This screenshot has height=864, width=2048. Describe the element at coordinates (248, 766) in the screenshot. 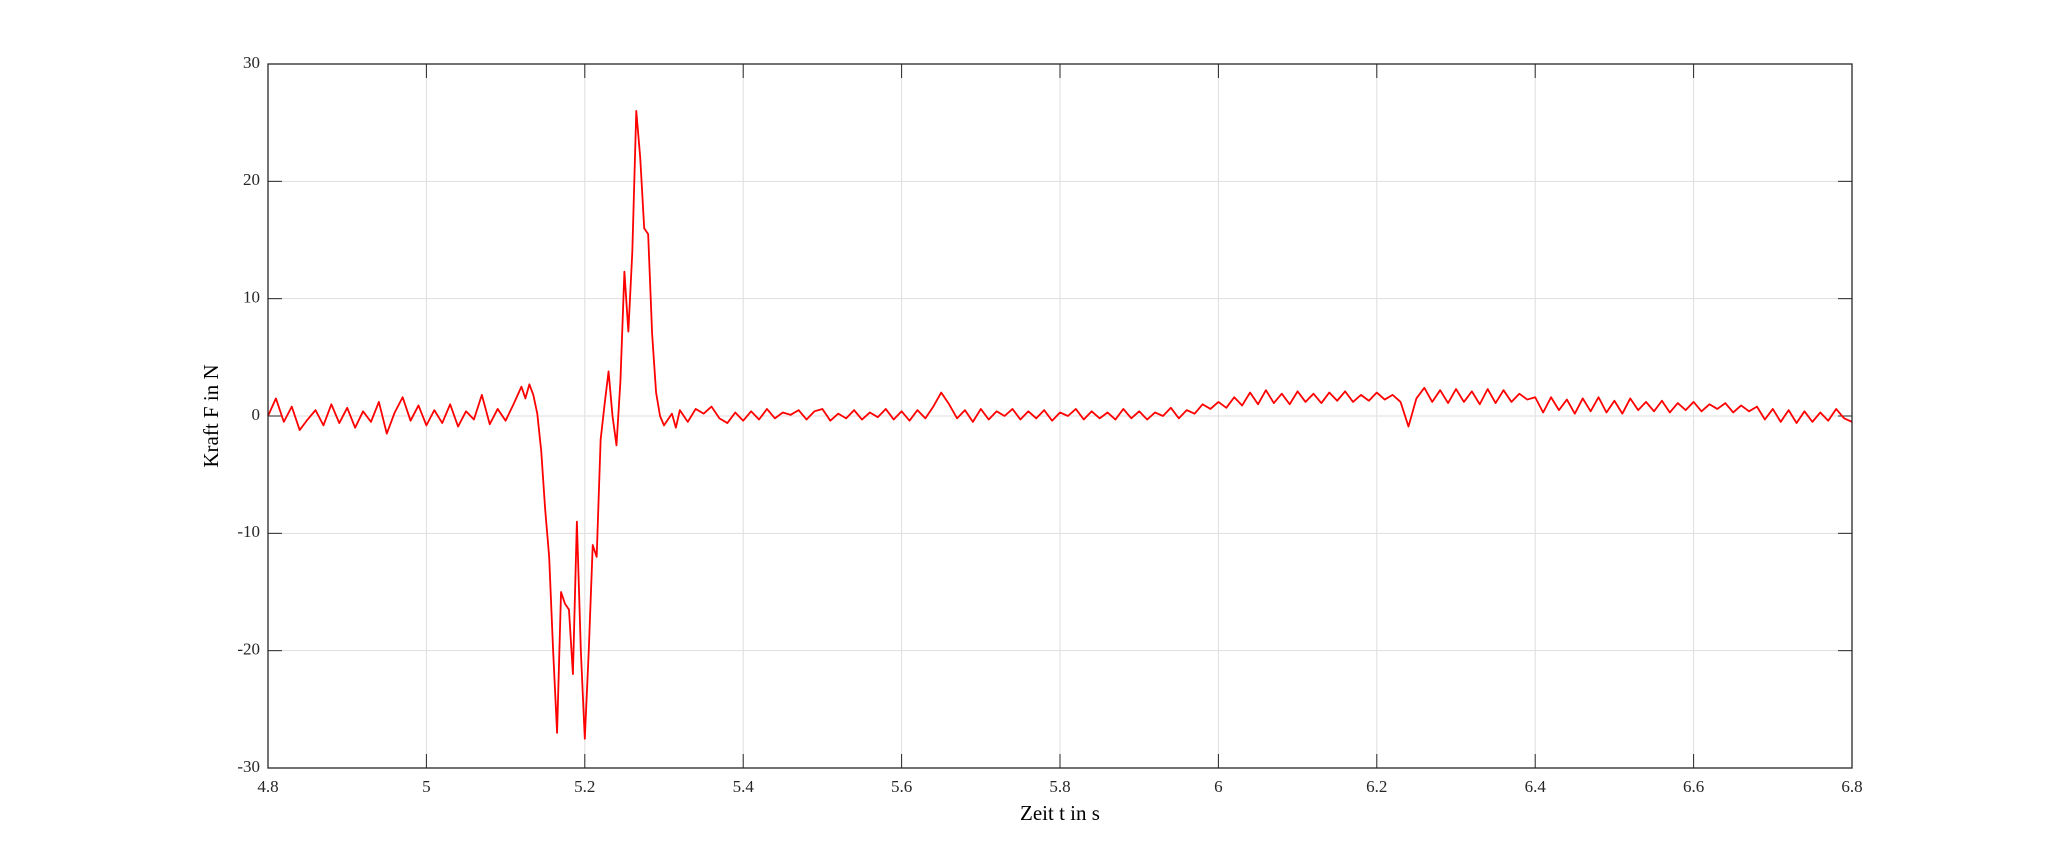

I see `y-tick-label: -30` at that location.